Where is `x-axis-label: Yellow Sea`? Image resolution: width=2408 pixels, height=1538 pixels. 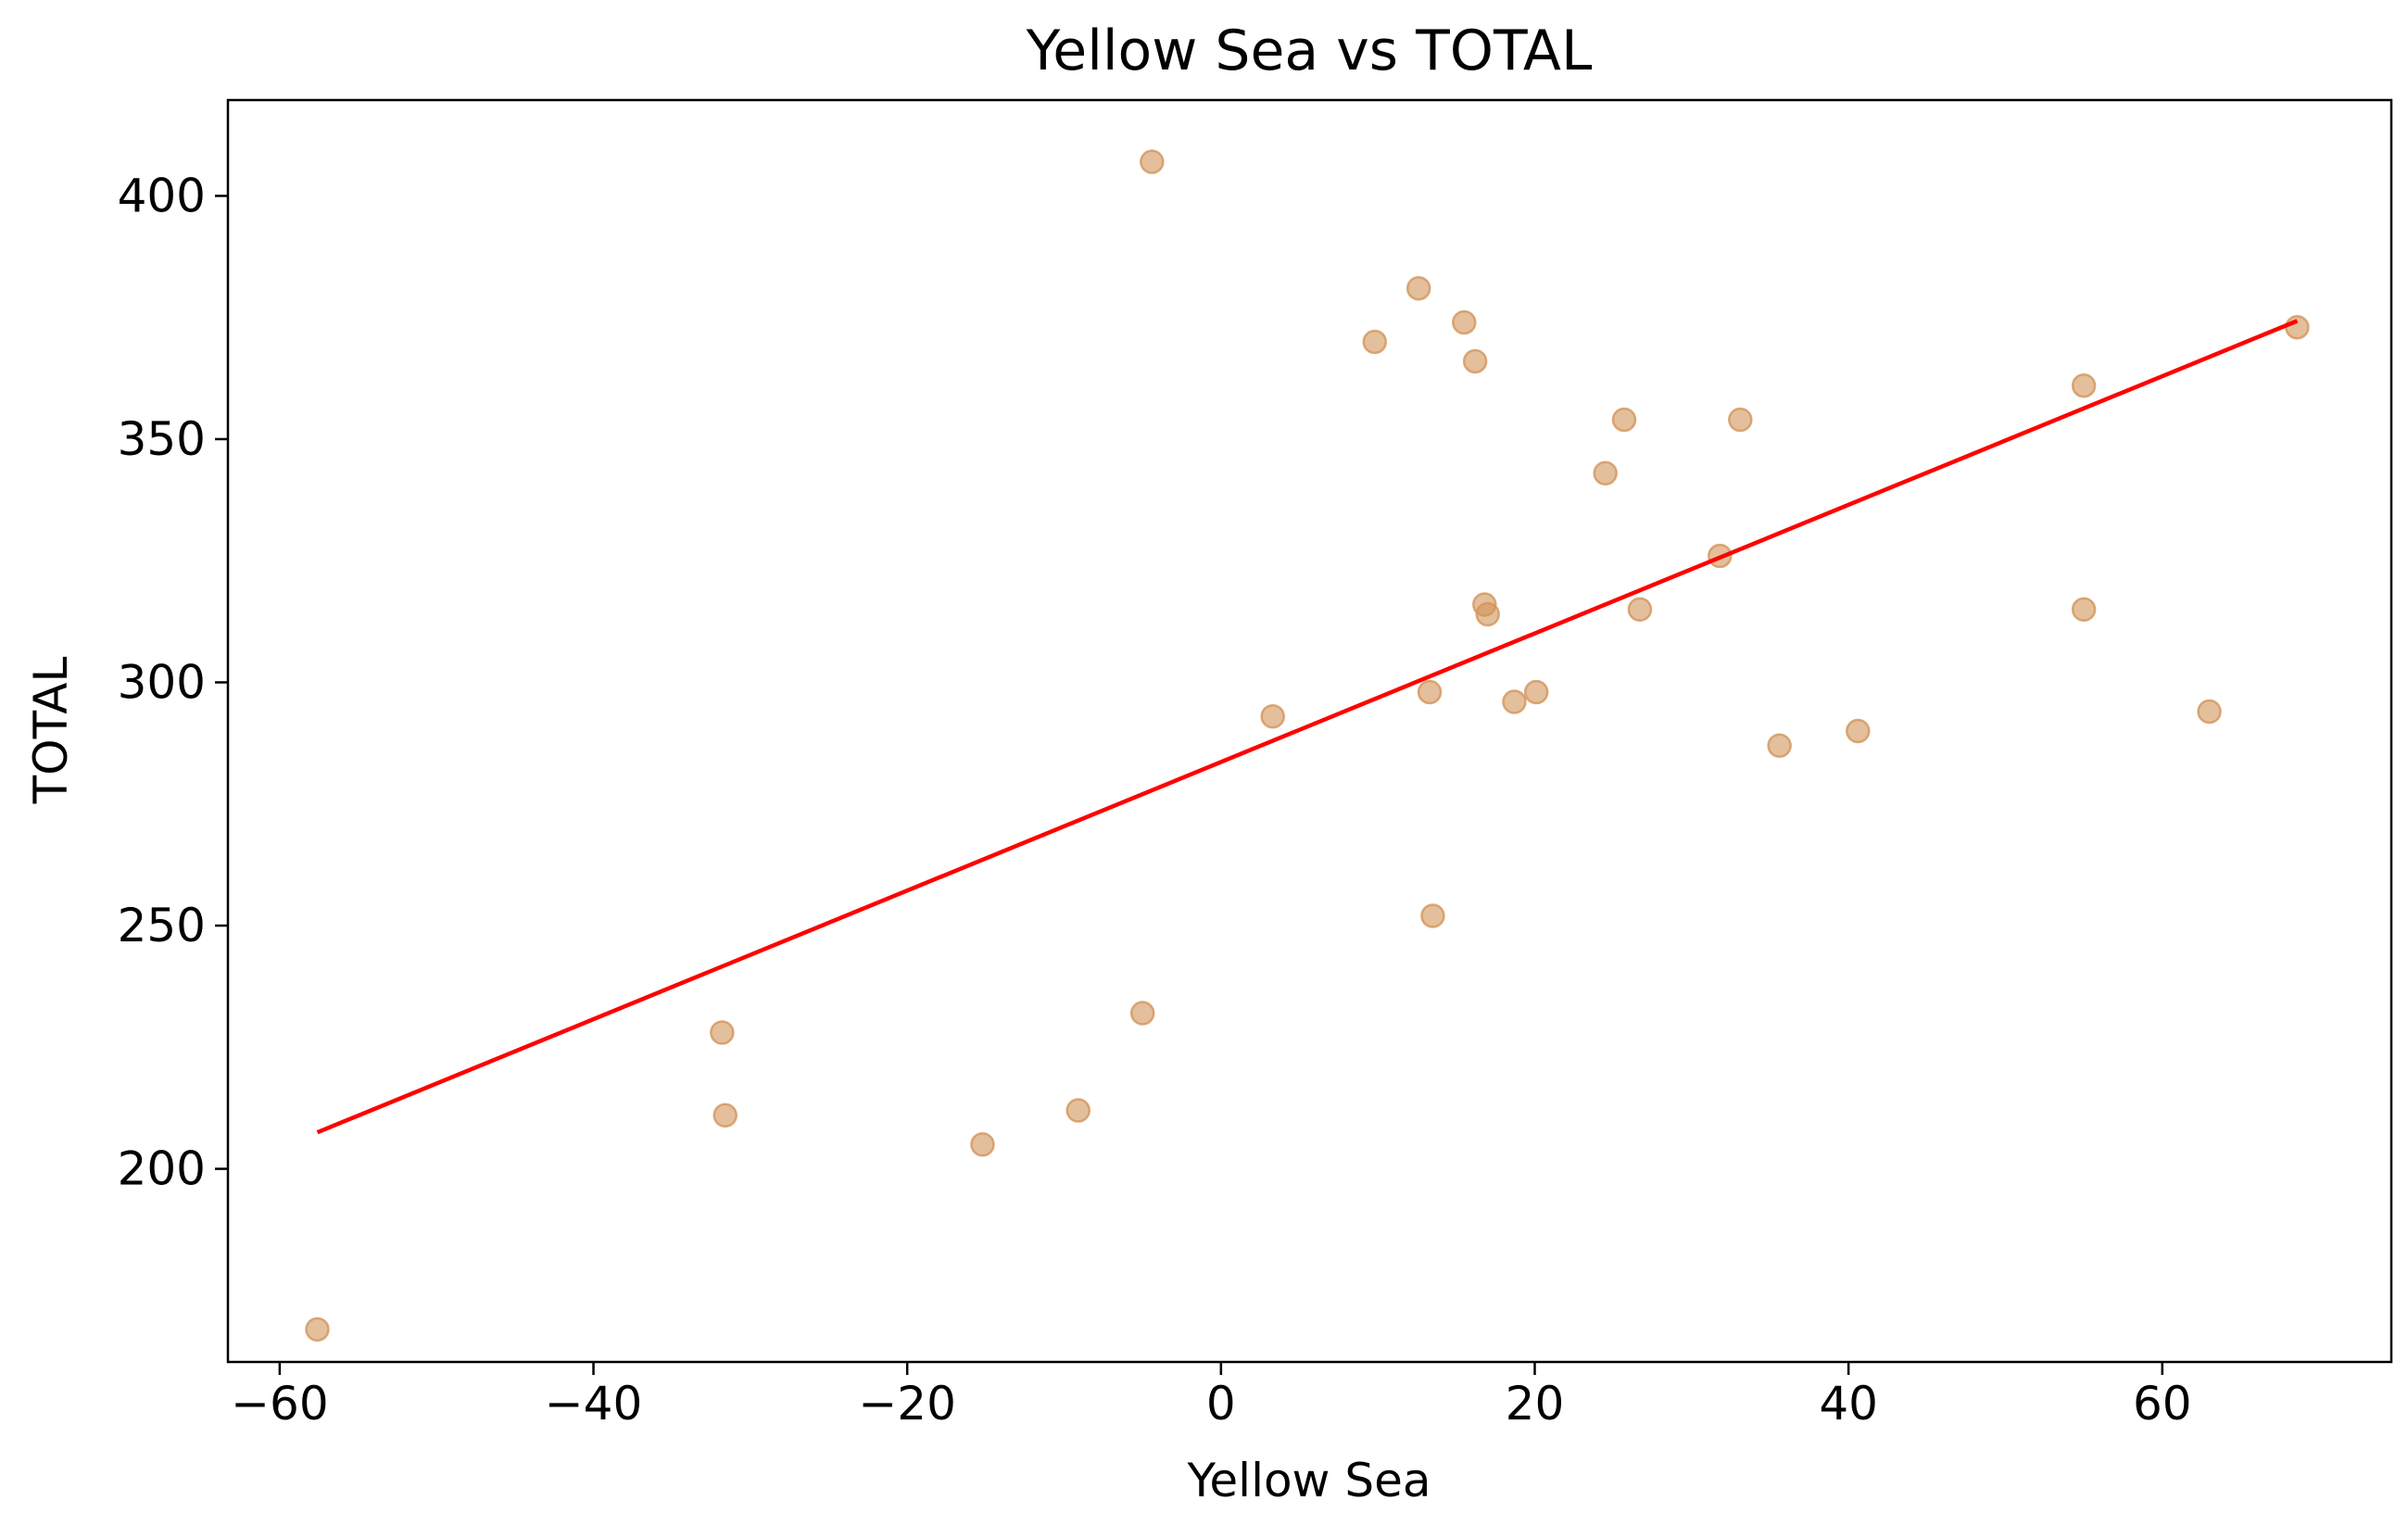 x-axis-label: Yellow Sea is located at coordinates (1309, 1481).